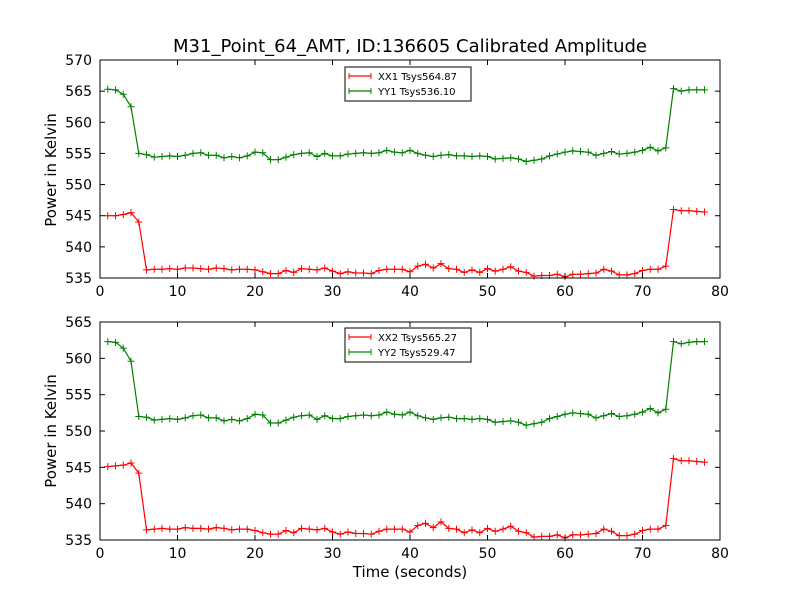 The width and height of the screenshot is (800, 600). Describe the element at coordinates (417, 77) in the screenshot. I see `top-legend-label-0: XX1 Tsys564.87` at that location.